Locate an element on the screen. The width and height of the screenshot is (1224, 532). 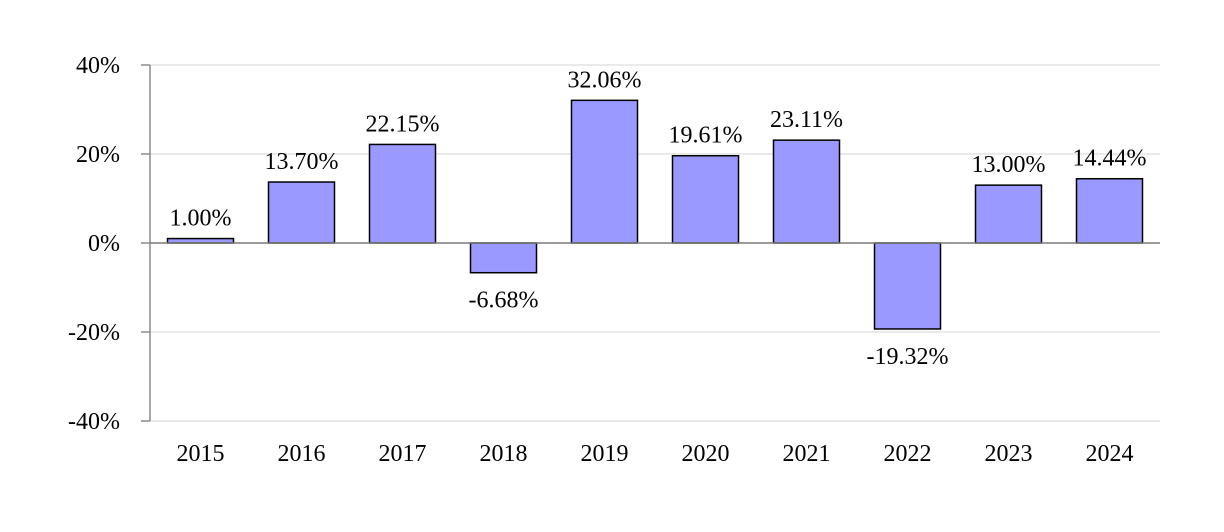
data-label: 22.15% is located at coordinates (403, 124).